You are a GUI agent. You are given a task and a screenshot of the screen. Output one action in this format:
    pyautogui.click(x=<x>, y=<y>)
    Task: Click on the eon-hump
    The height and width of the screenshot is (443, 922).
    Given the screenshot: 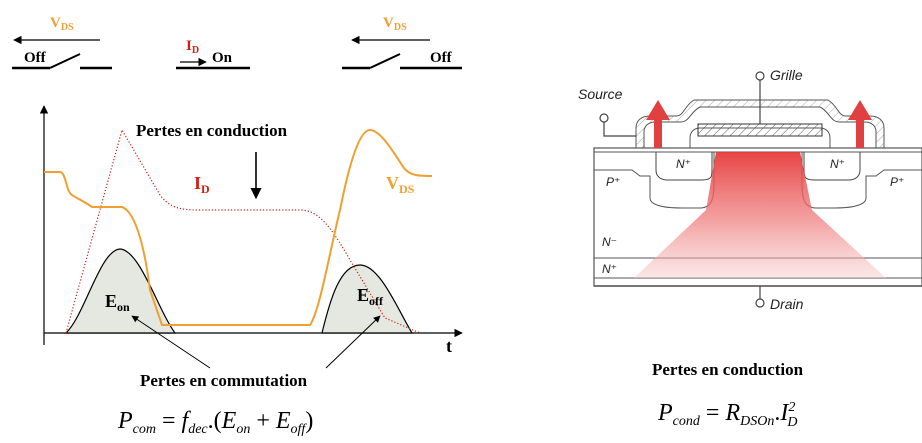 What is the action you would take?
    pyautogui.click(x=120, y=291)
    